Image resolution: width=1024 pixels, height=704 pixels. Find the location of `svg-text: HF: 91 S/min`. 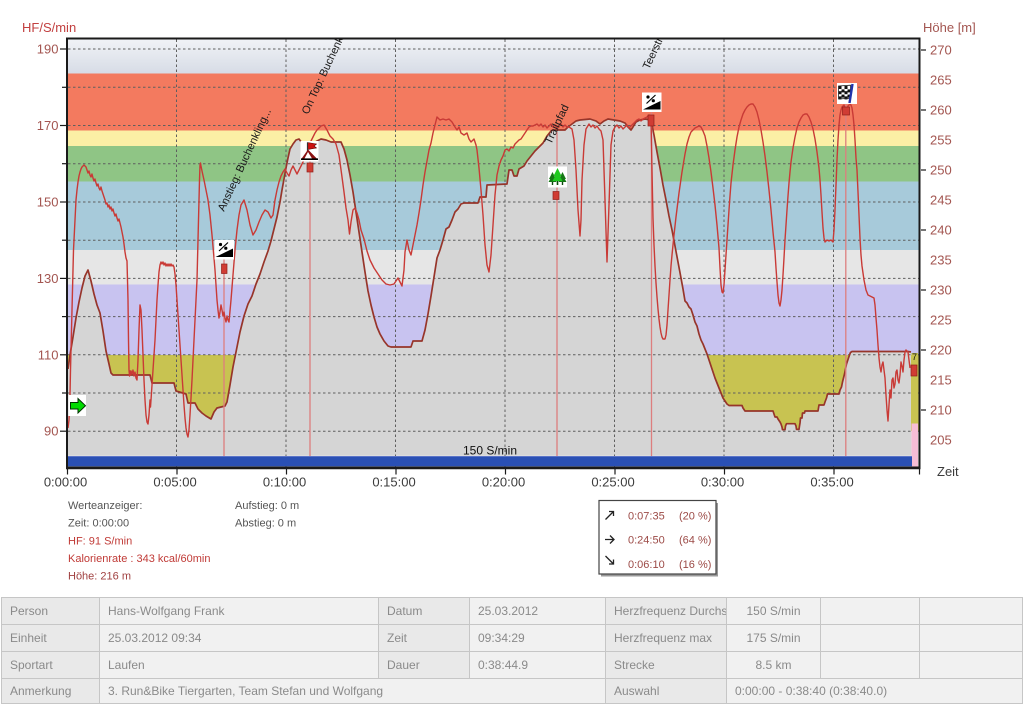

svg-text: HF: 91 S/min is located at coordinates (100, 542).